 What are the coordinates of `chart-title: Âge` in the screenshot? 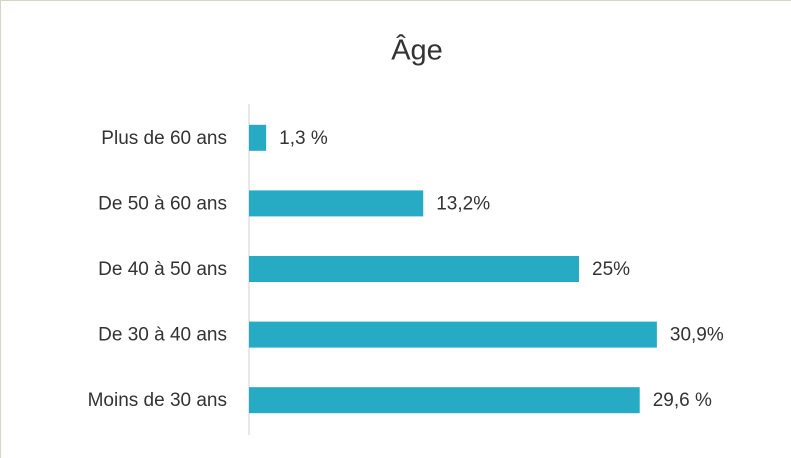 It's located at (417, 50).